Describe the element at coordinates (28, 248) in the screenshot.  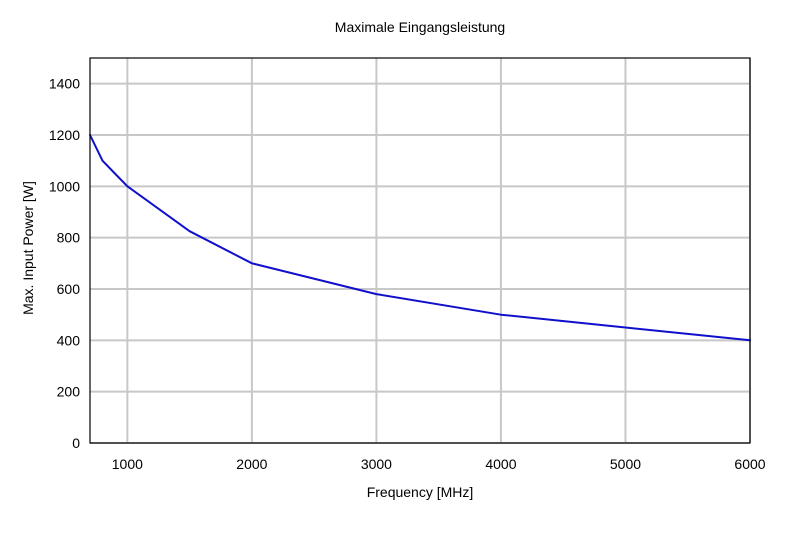
I see `y-axis-label: Max. Input Power [W]` at that location.